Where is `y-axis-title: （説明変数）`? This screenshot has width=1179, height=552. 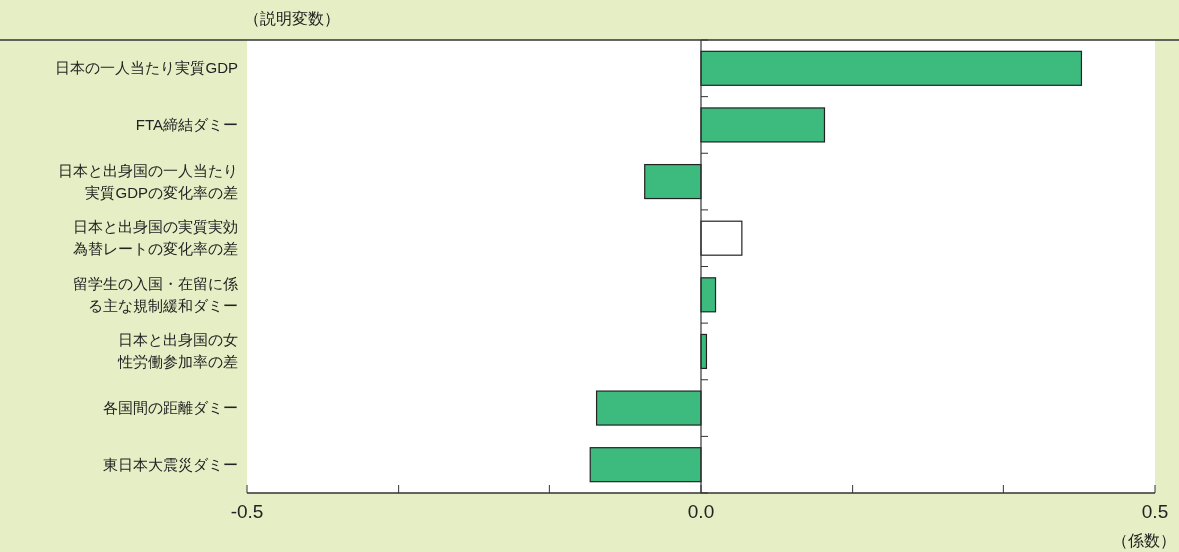
y-axis-title: （説明変数） is located at coordinates (292, 18).